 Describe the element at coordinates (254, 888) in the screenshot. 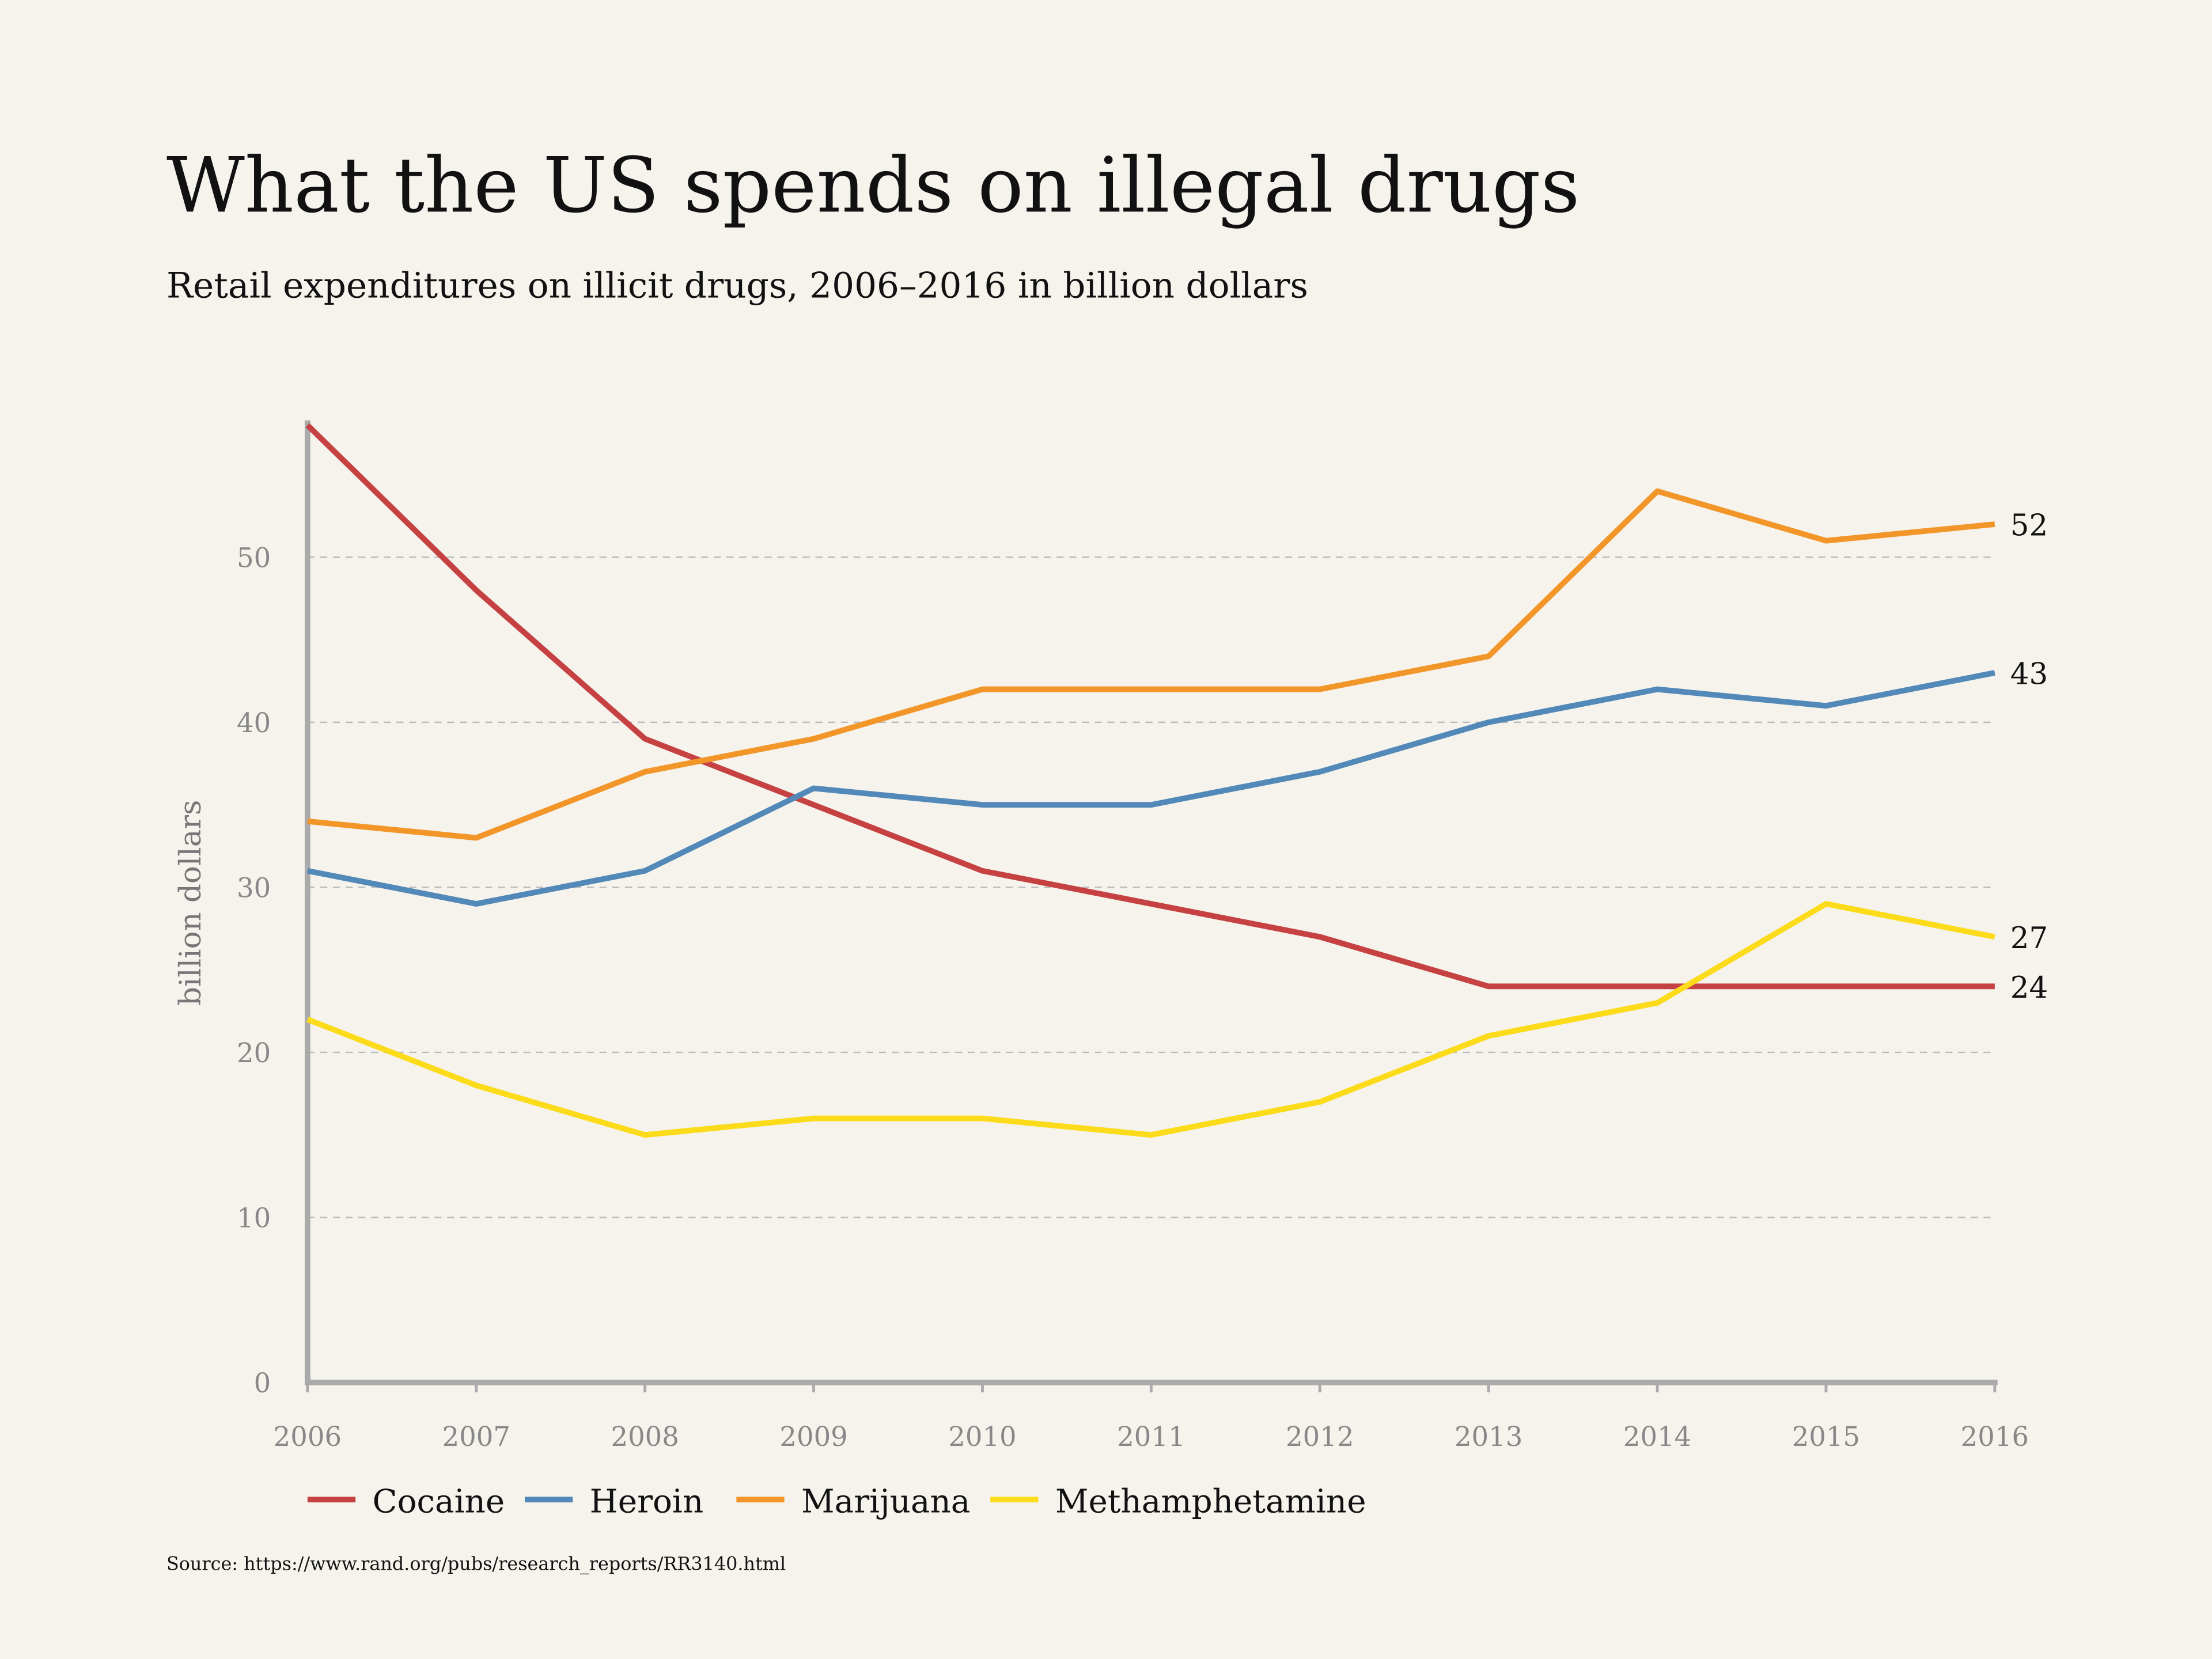

I see `y-tick-label: 30` at that location.